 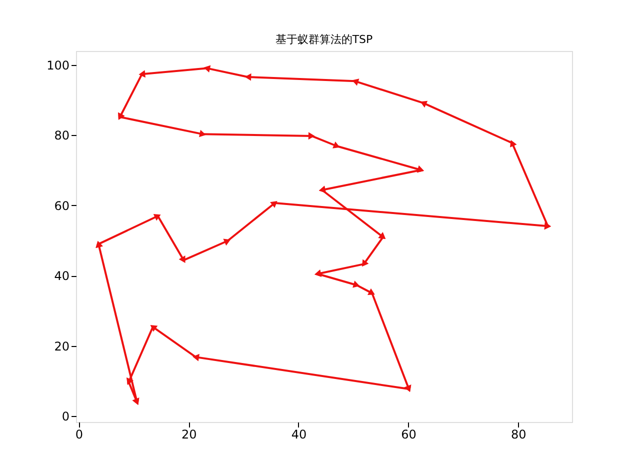 What do you see at coordinates (62, 276) in the screenshot?
I see `y-tick-label: 40` at bounding box center [62, 276].